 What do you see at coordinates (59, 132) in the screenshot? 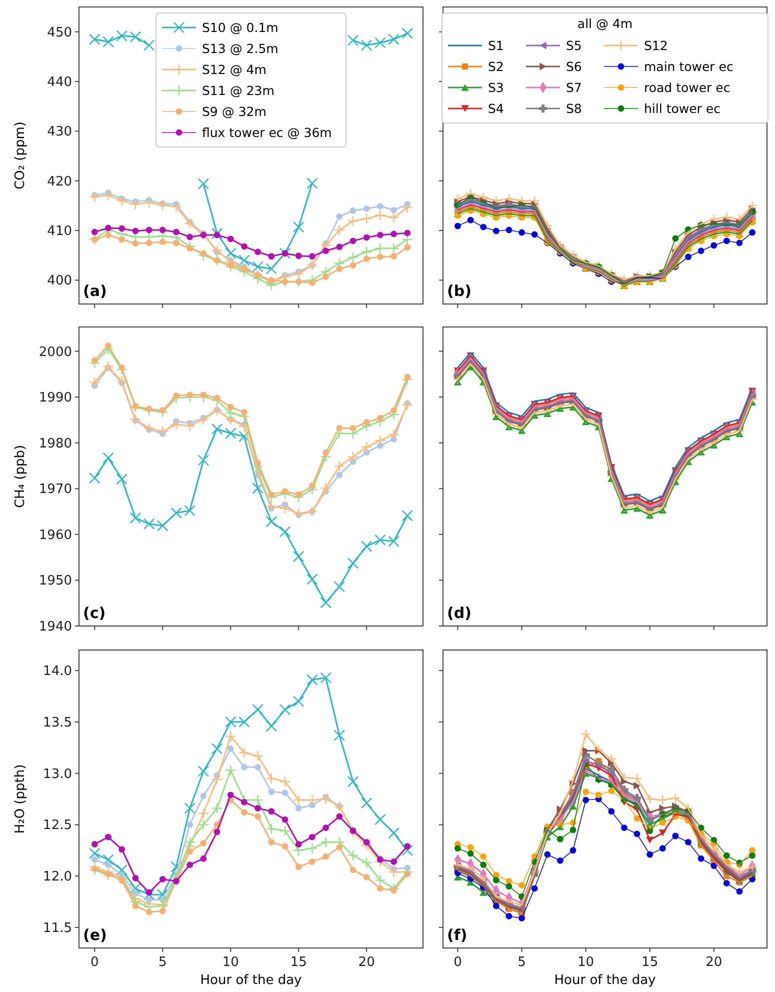
I see `y-tick-label: 430` at bounding box center [59, 132].